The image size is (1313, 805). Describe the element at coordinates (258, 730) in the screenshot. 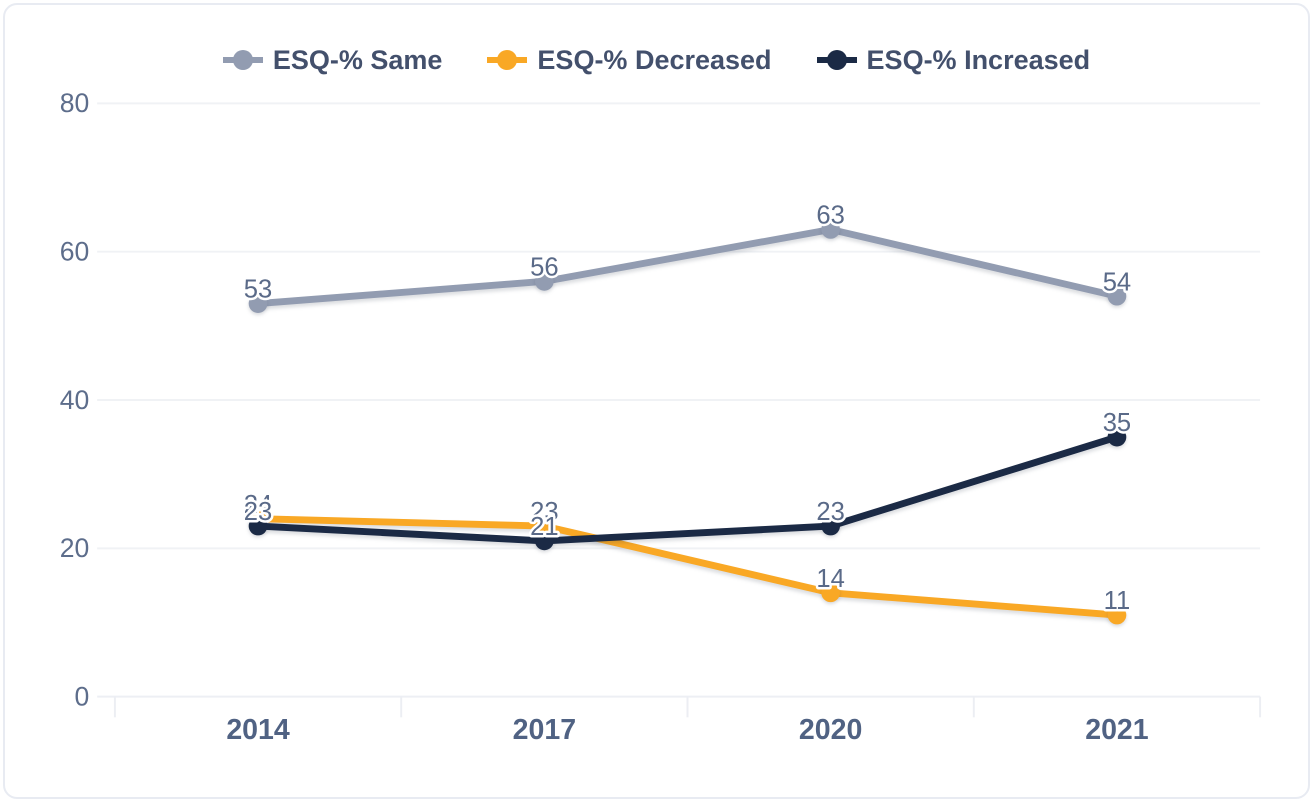

I see `x-axis-label: 2014` at that location.